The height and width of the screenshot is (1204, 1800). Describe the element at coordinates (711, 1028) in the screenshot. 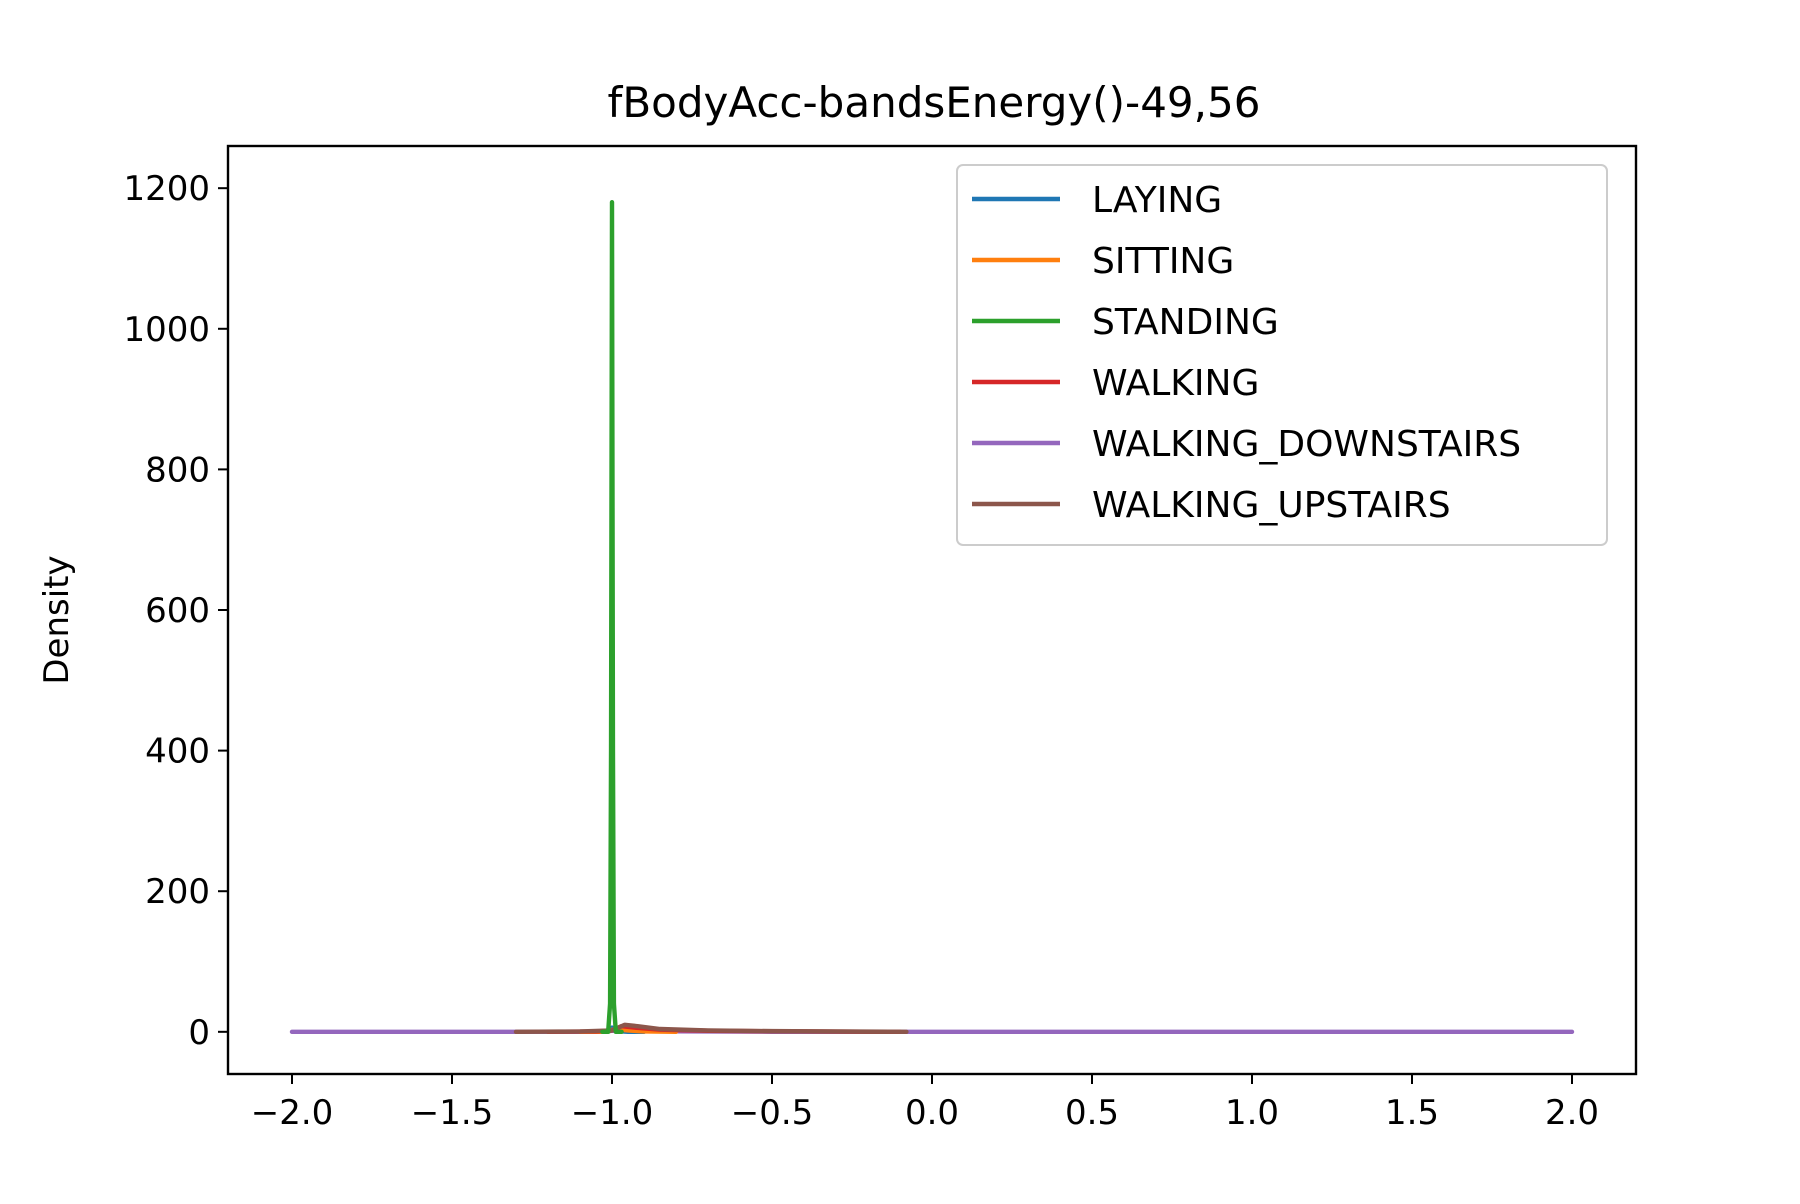

I see `series-line-walking-upstairs` at that location.